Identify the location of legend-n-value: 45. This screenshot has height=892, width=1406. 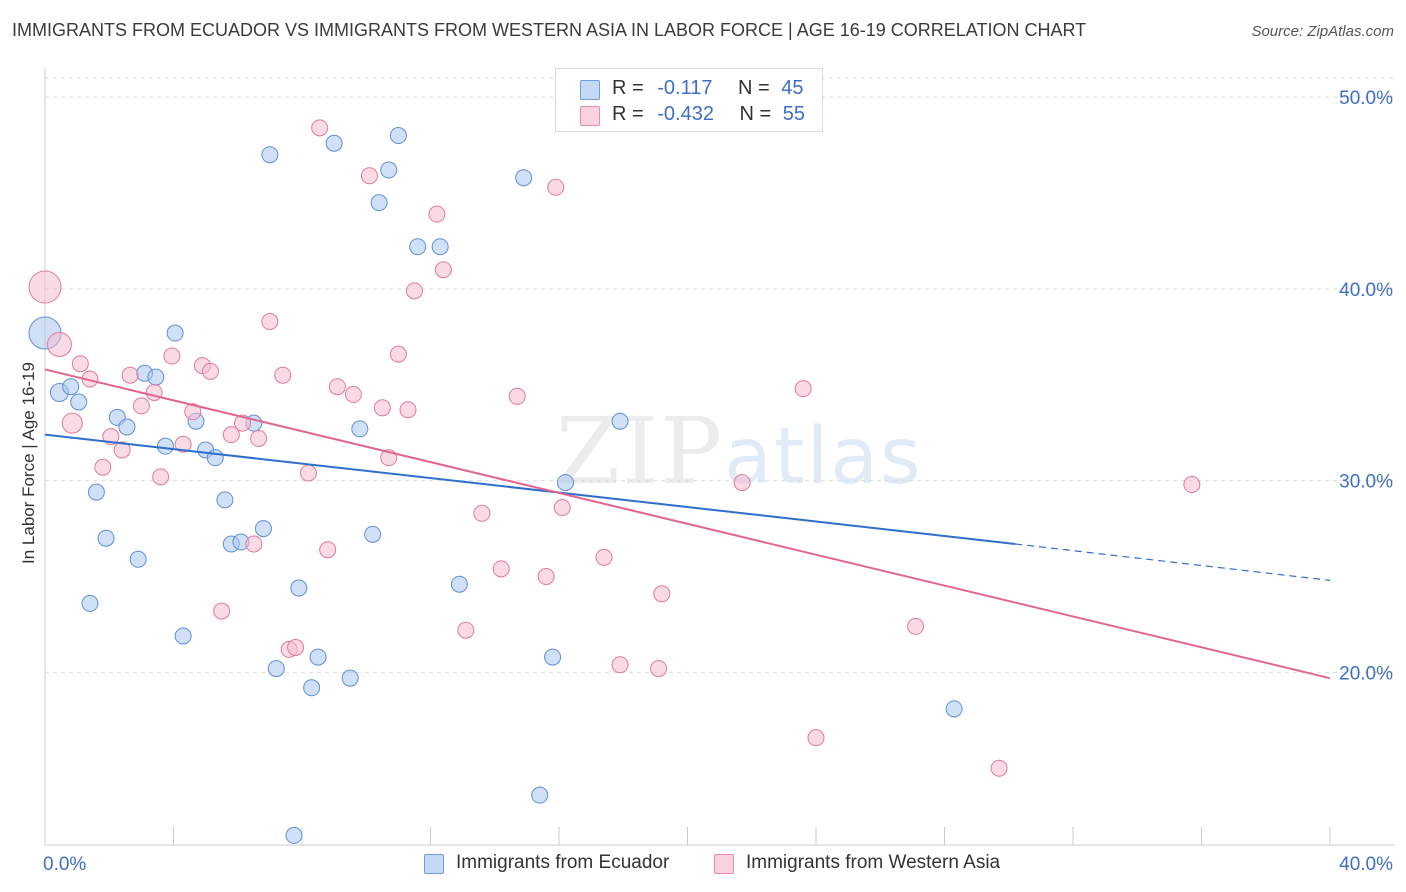
(792, 88).